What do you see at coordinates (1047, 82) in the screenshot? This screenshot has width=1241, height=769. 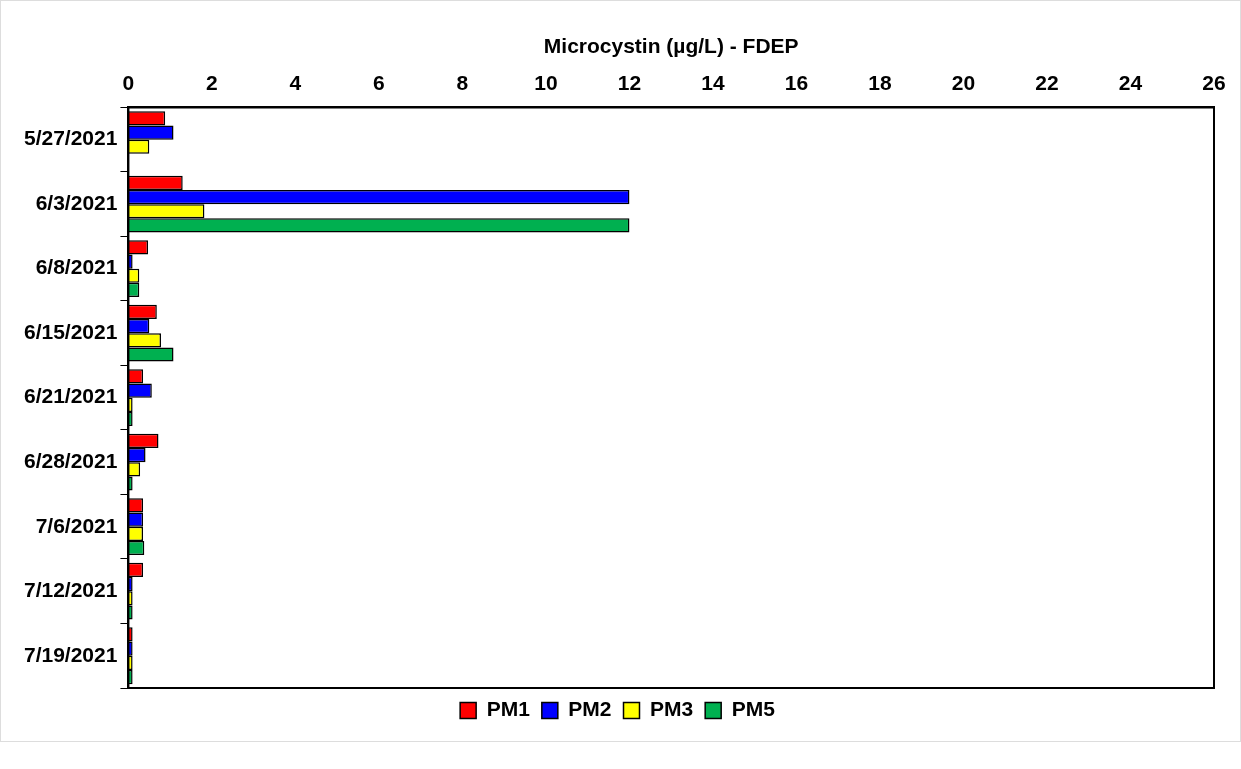 I see `x-tick-label: 22` at bounding box center [1047, 82].